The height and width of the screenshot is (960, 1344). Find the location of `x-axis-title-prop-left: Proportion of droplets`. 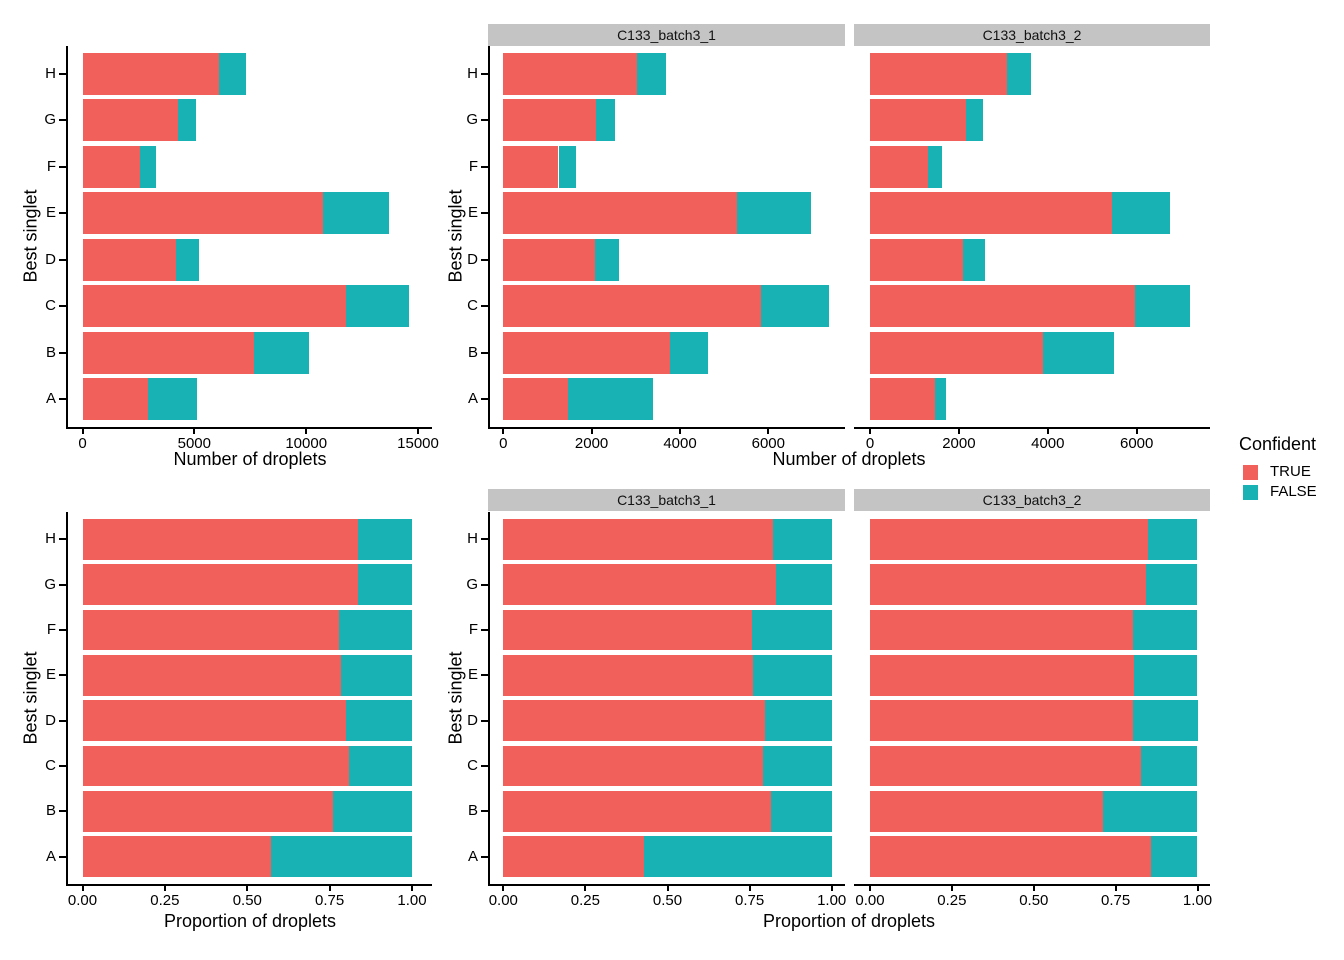

x-axis-title-prop-left: Proportion of droplets is located at coordinates (250, 921).